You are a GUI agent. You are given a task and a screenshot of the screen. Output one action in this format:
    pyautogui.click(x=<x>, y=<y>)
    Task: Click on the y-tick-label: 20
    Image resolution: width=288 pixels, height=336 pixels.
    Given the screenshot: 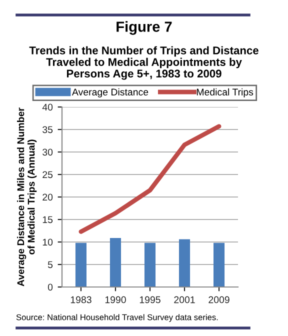 What is the action you would take?
    pyautogui.click(x=47, y=197)
    